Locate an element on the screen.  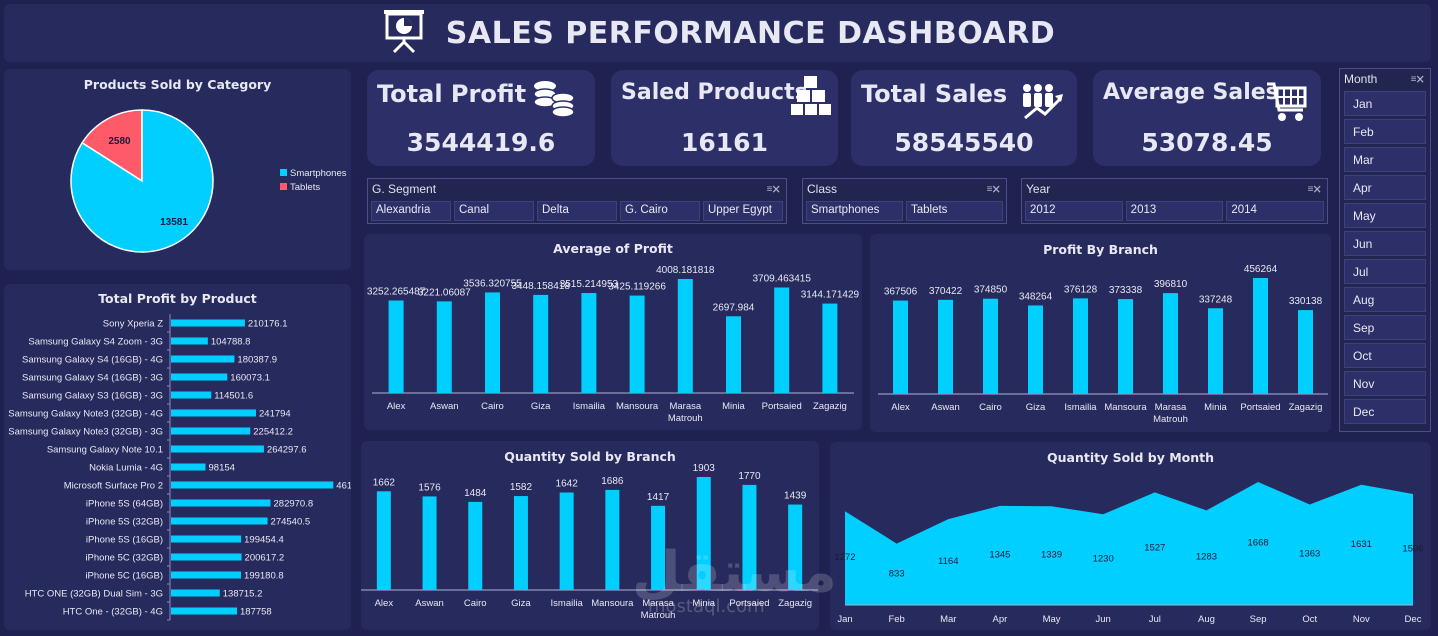
data-label: 1686 is located at coordinates (612, 481).